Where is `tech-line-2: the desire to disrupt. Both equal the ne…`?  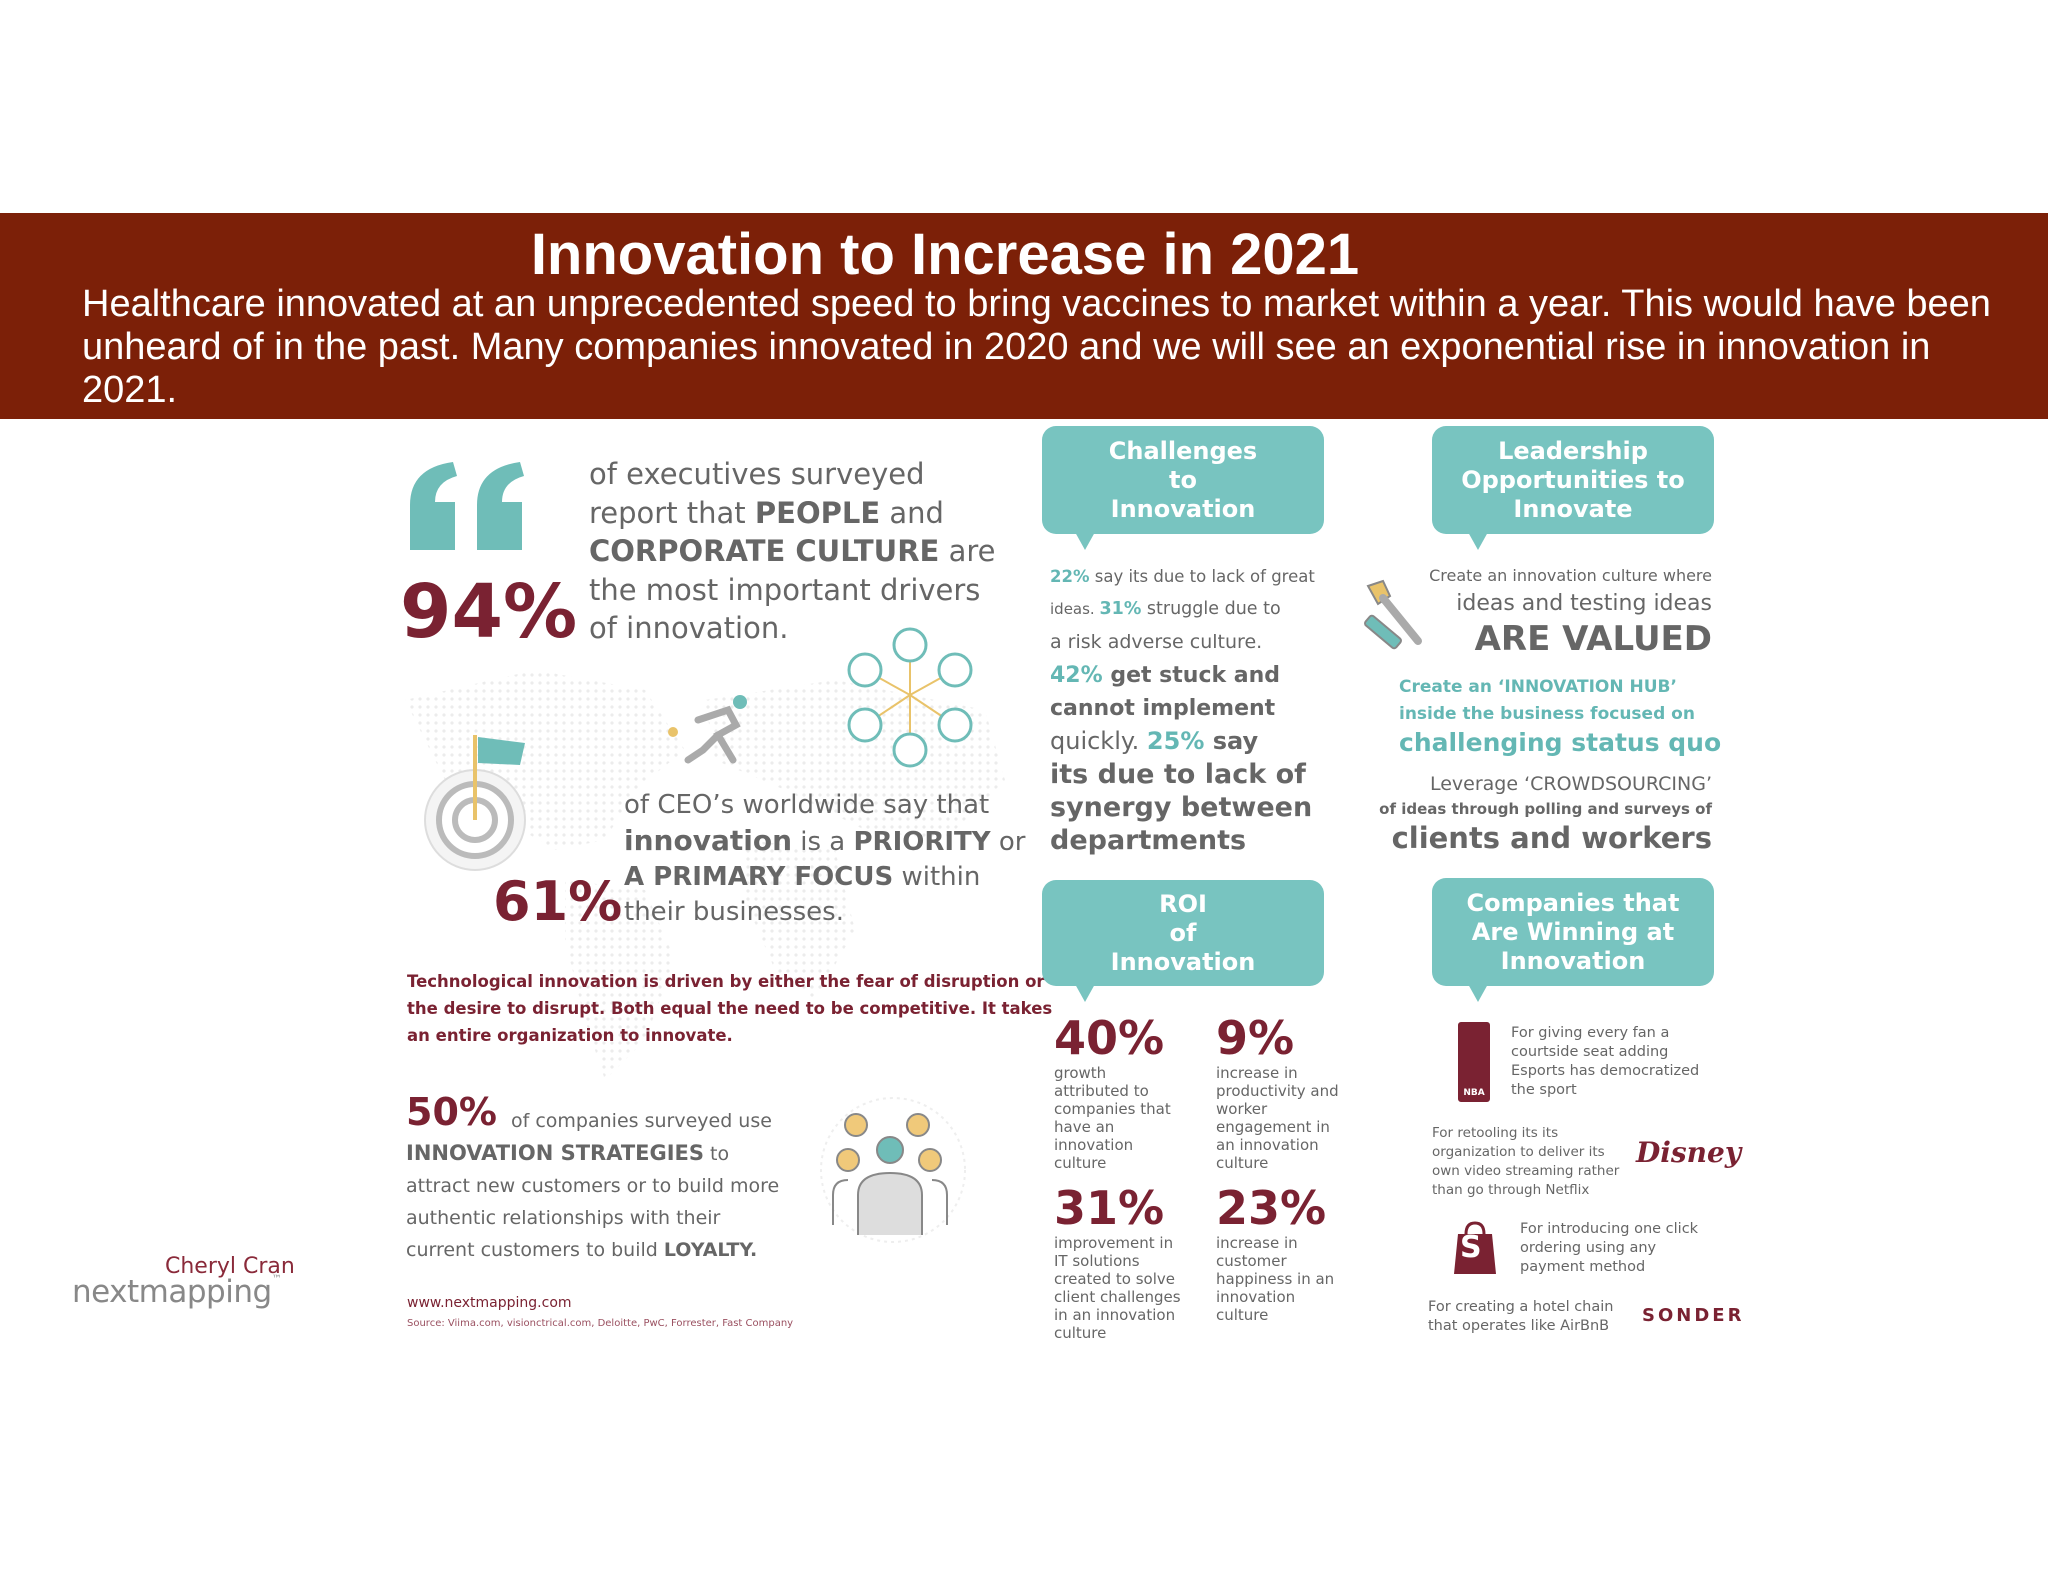 tech-line-2: the desire to disrupt. Both equal the ne… is located at coordinates (730, 1008).